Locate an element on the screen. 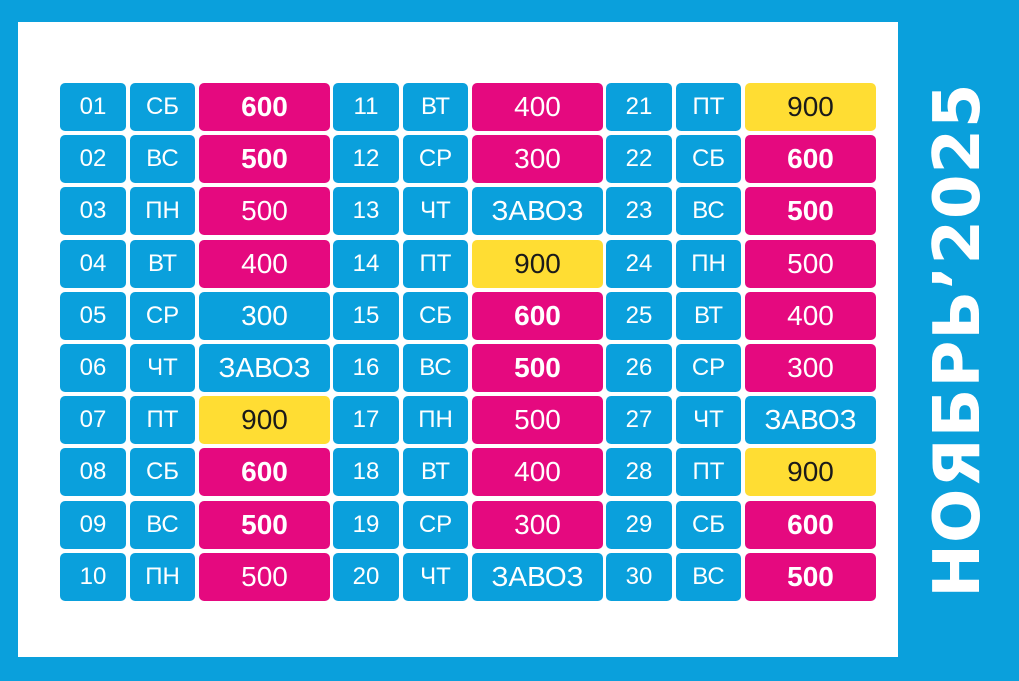  day-number: 16 is located at coordinates (366, 368).